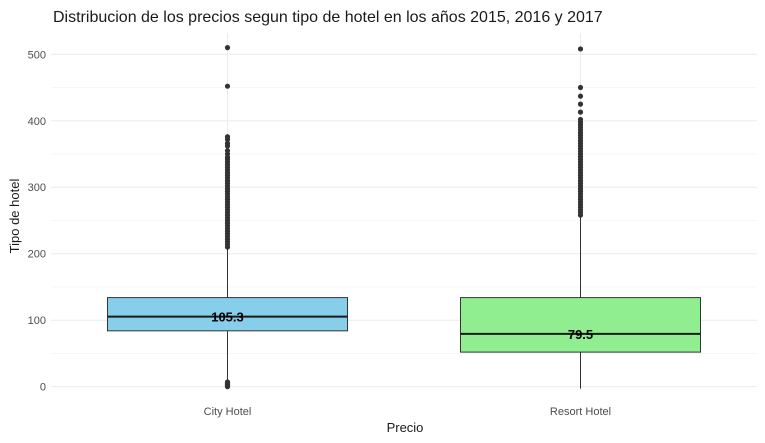 This screenshot has height=443, width=765. Describe the element at coordinates (37, 55) in the screenshot. I see `y-tick-label: 500` at that location.